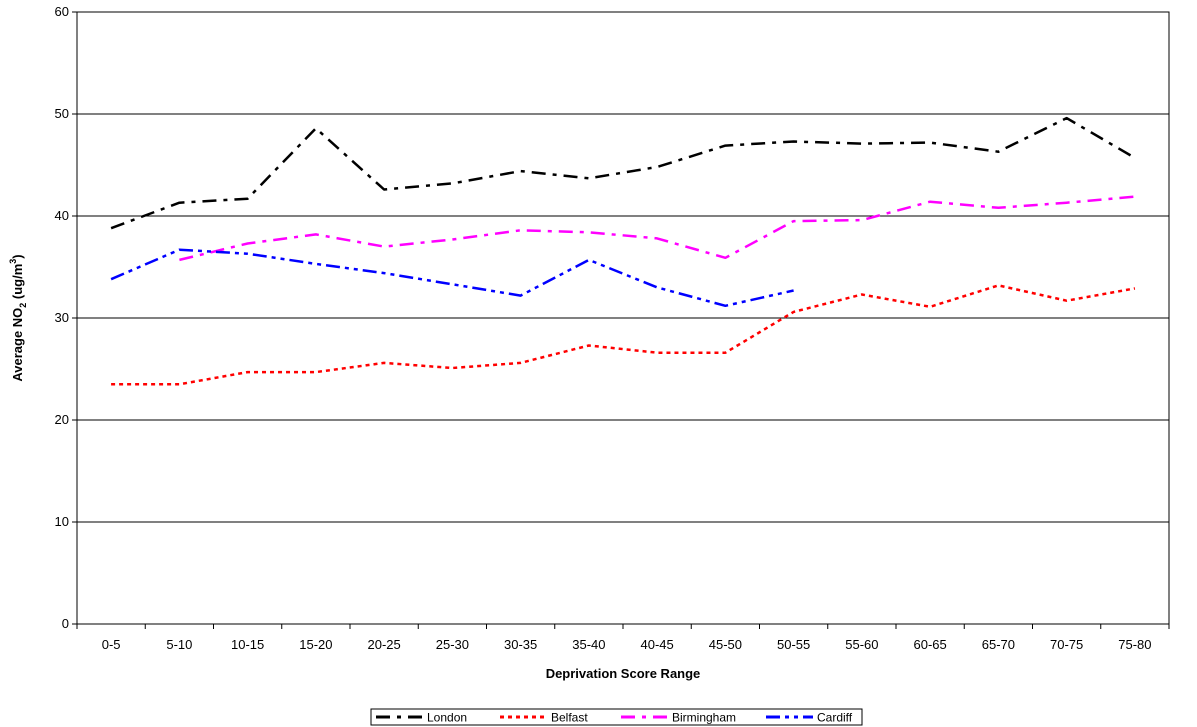 Image resolution: width=1197 pixels, height=727 pixels. What do you see at coordinates (1134, 644) in the screenshot?
I see `x-tick-label: 75-80` at bounding box center [1134, 644].